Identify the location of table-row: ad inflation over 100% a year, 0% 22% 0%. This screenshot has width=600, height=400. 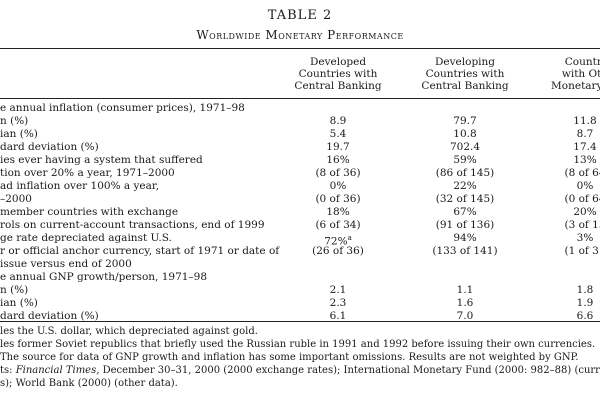
(300, 186).